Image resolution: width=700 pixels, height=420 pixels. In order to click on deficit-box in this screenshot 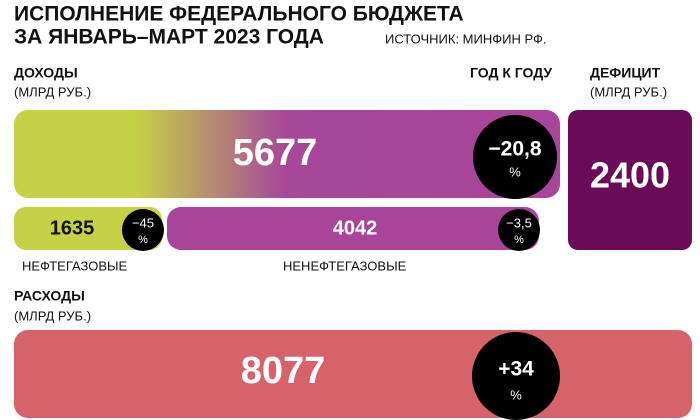, I will do `click(630, 180)`.